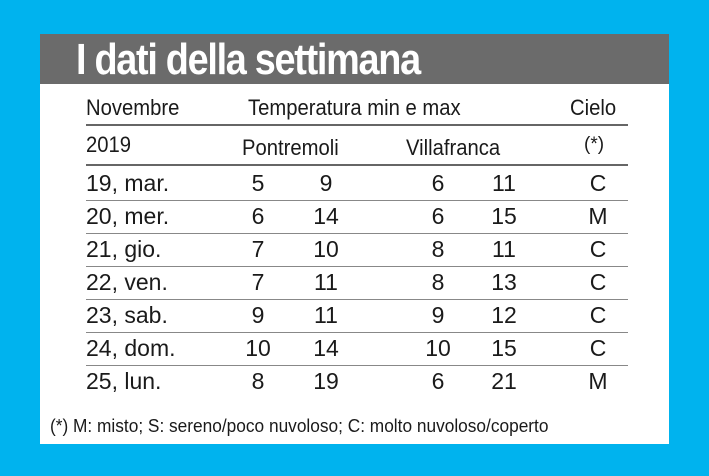 The image size is (709, 476). I want to click on title-bar: I dati della settimana, so click(354, 59).